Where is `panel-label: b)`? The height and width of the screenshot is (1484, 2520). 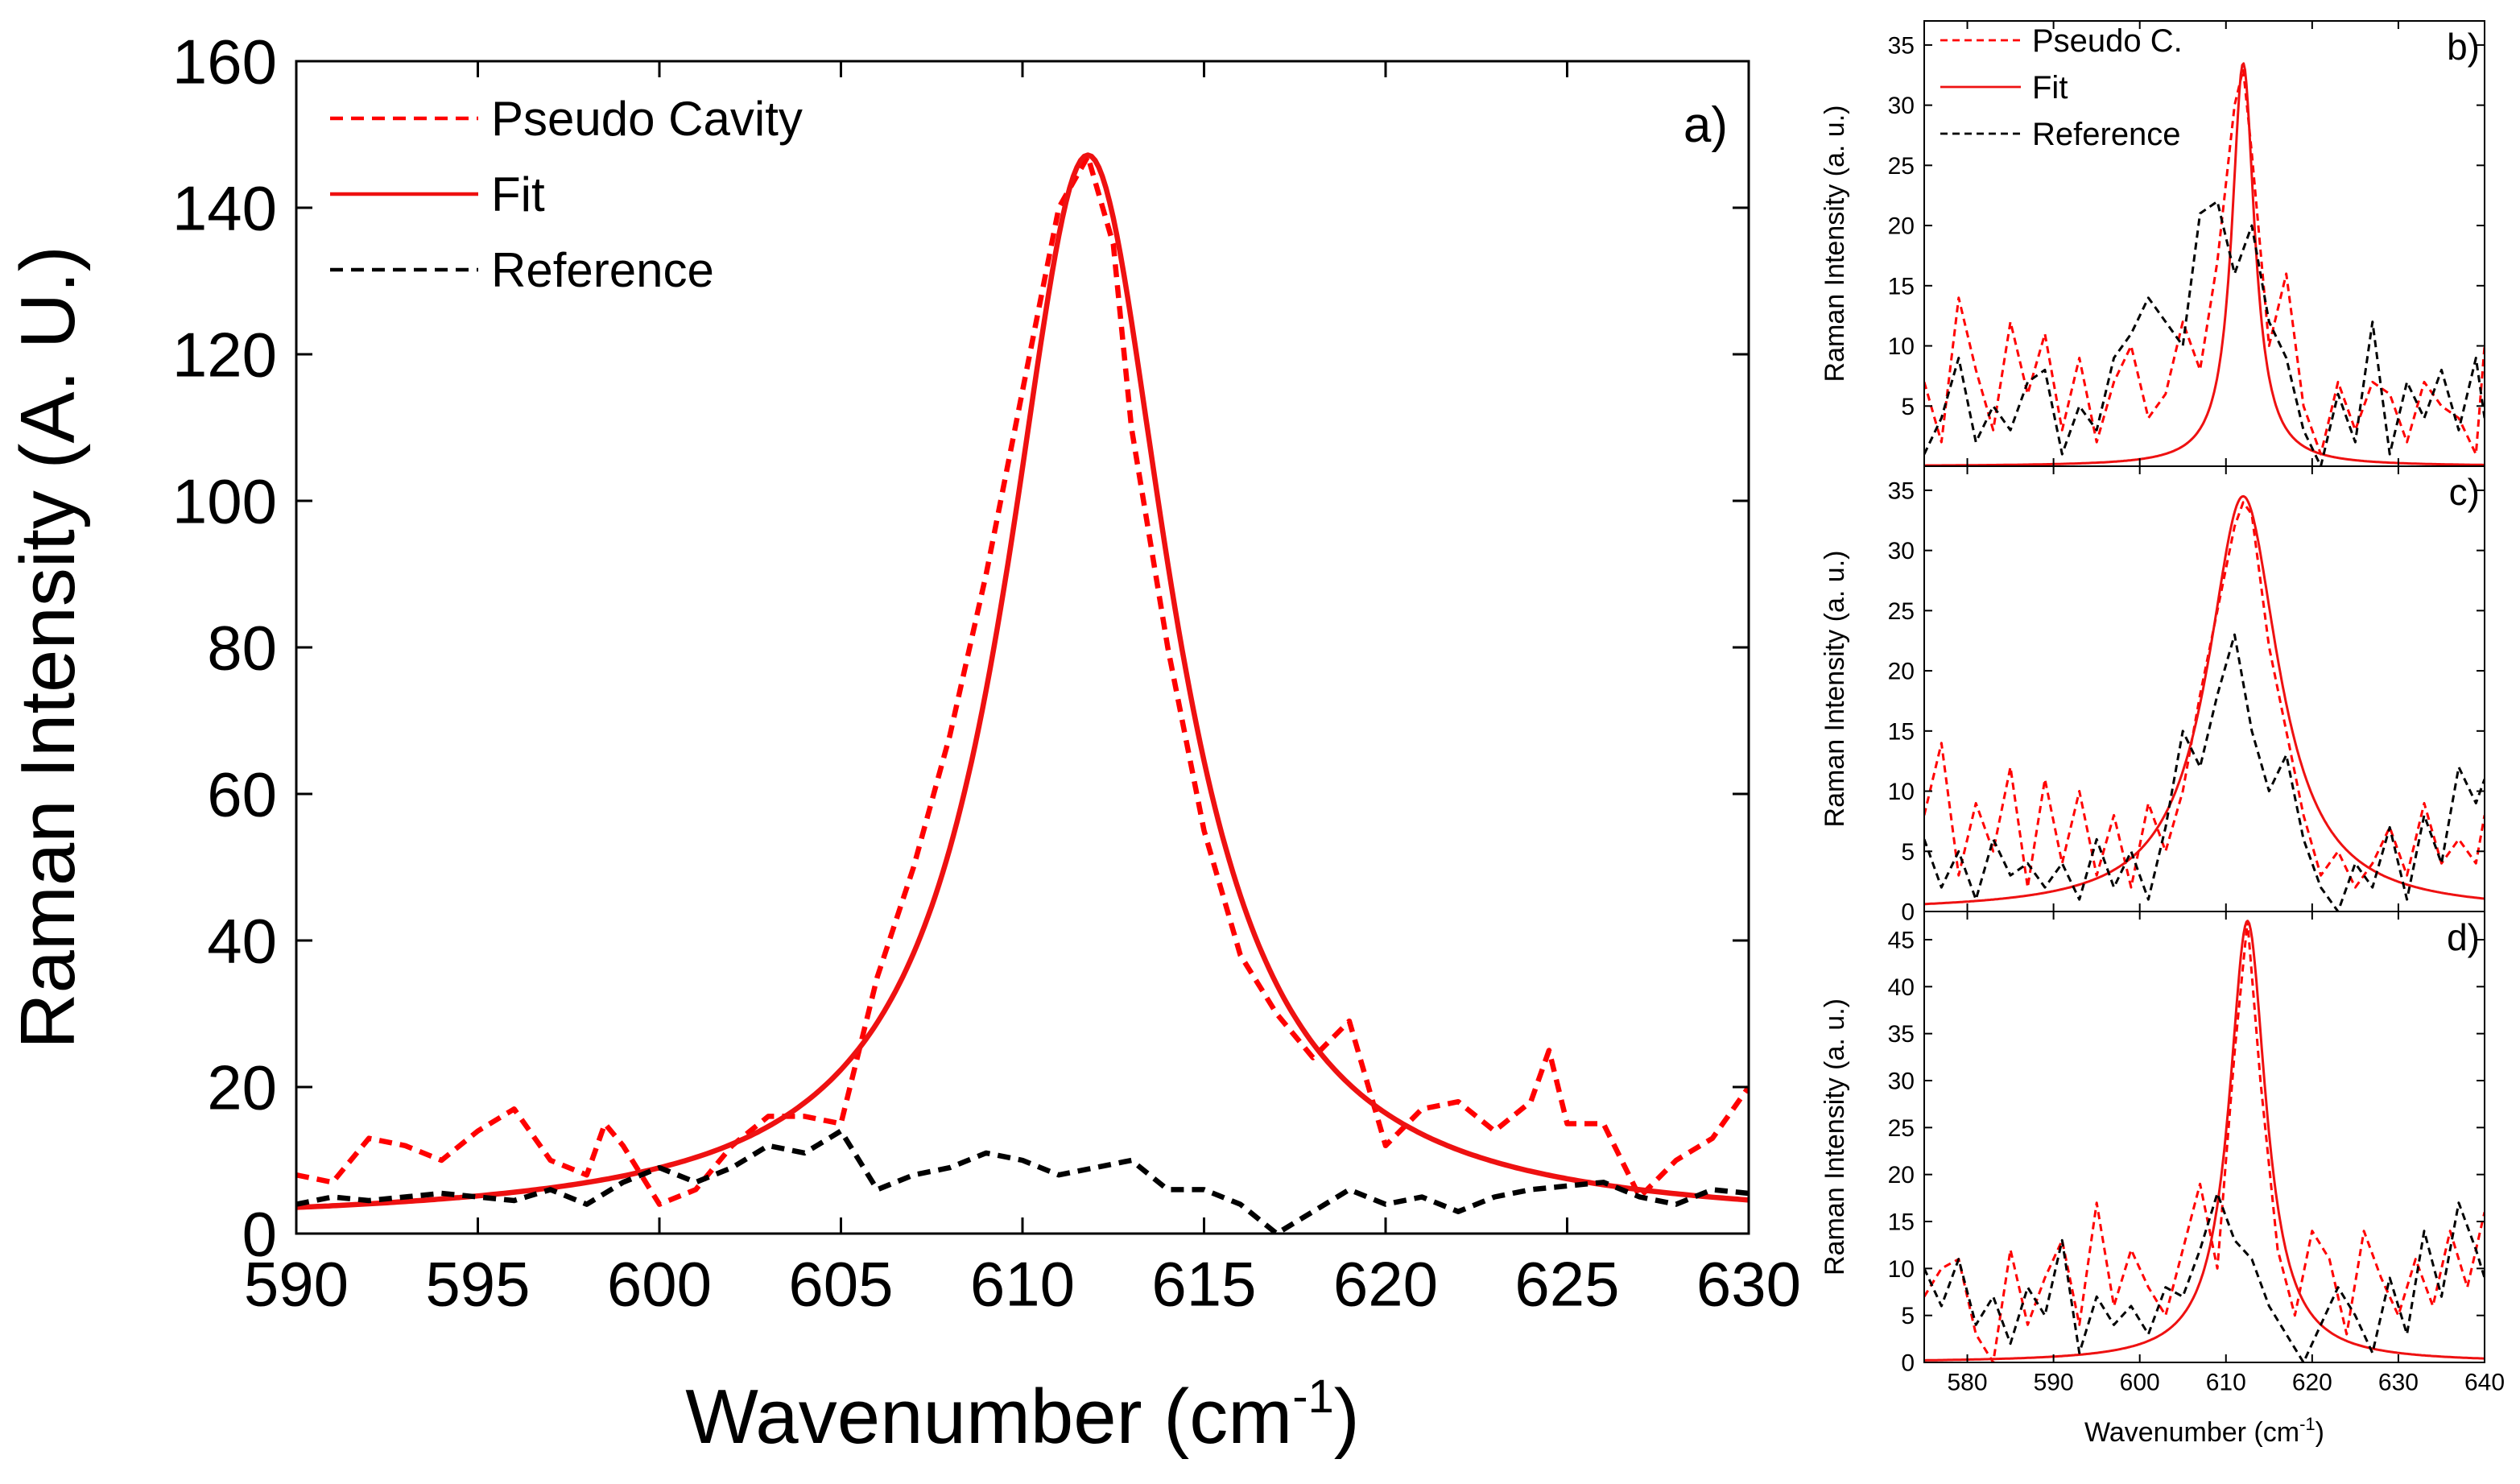
panel-label: b) is located at coordinates (2464, 47).